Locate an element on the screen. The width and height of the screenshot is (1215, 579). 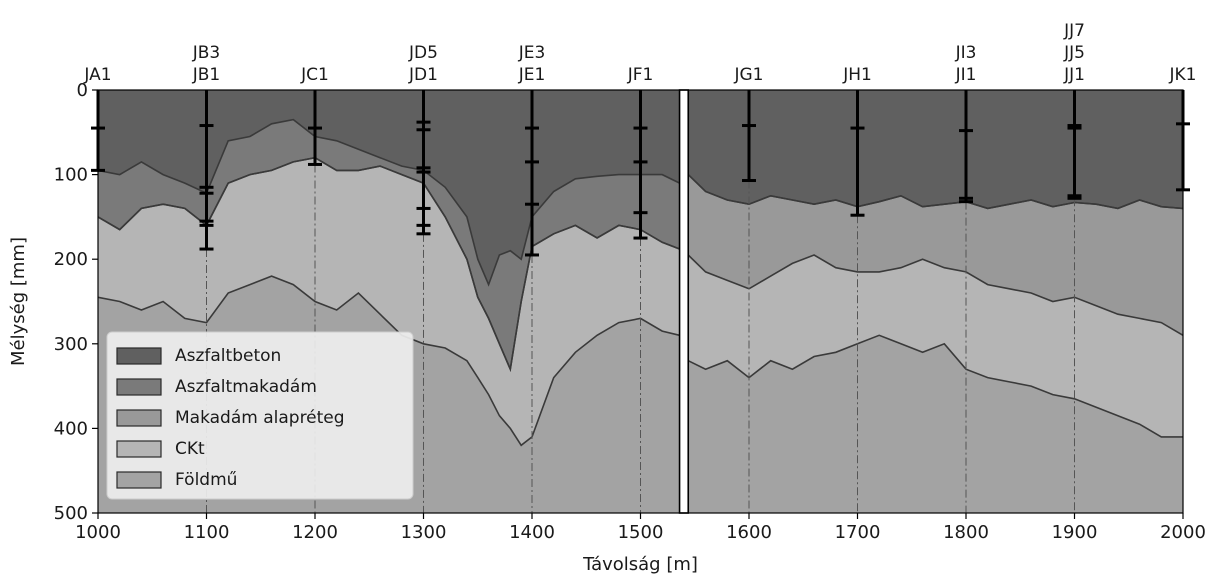
legend-box is located at coordinates (260, 415).